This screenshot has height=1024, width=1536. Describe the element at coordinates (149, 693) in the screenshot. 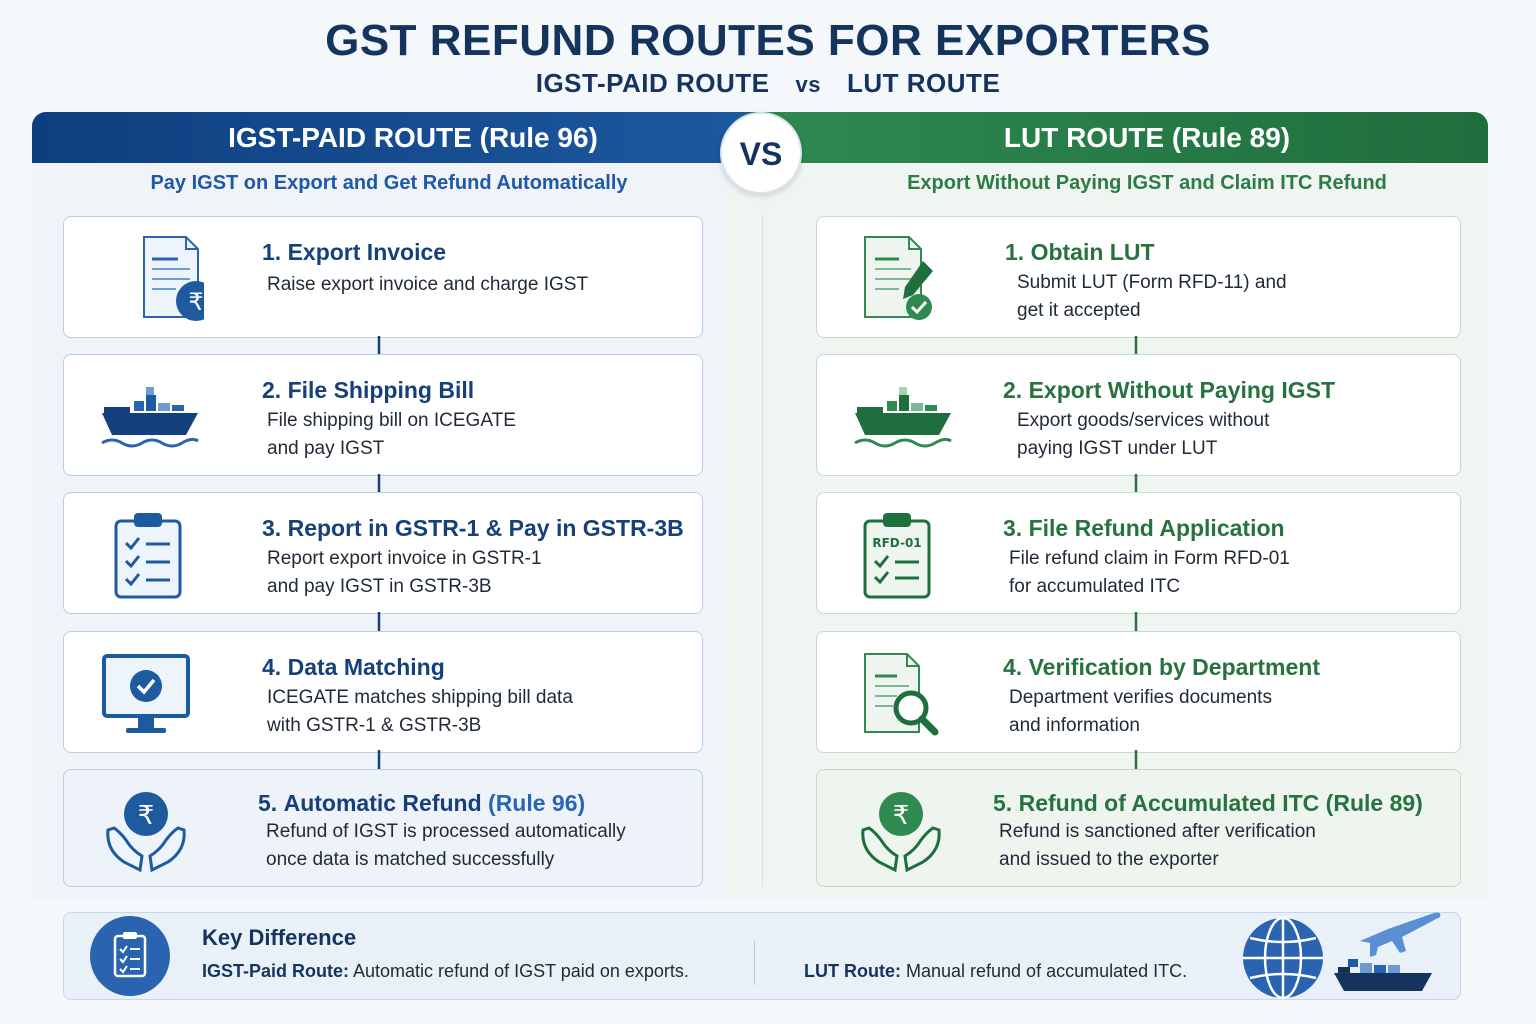

I see `monitor-check-icon` at that location.